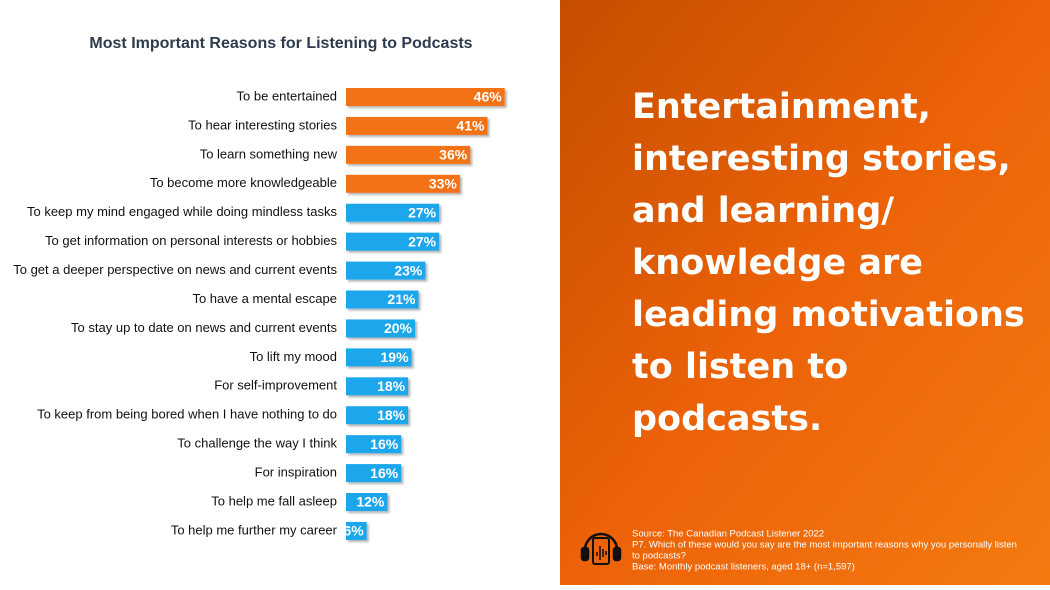 The width and height of the screenshot is (1050, 590). What do you see at coordinates (453, 155) in the screenshot?
I see `value-label: 36%` at bounding box center [453, 155].